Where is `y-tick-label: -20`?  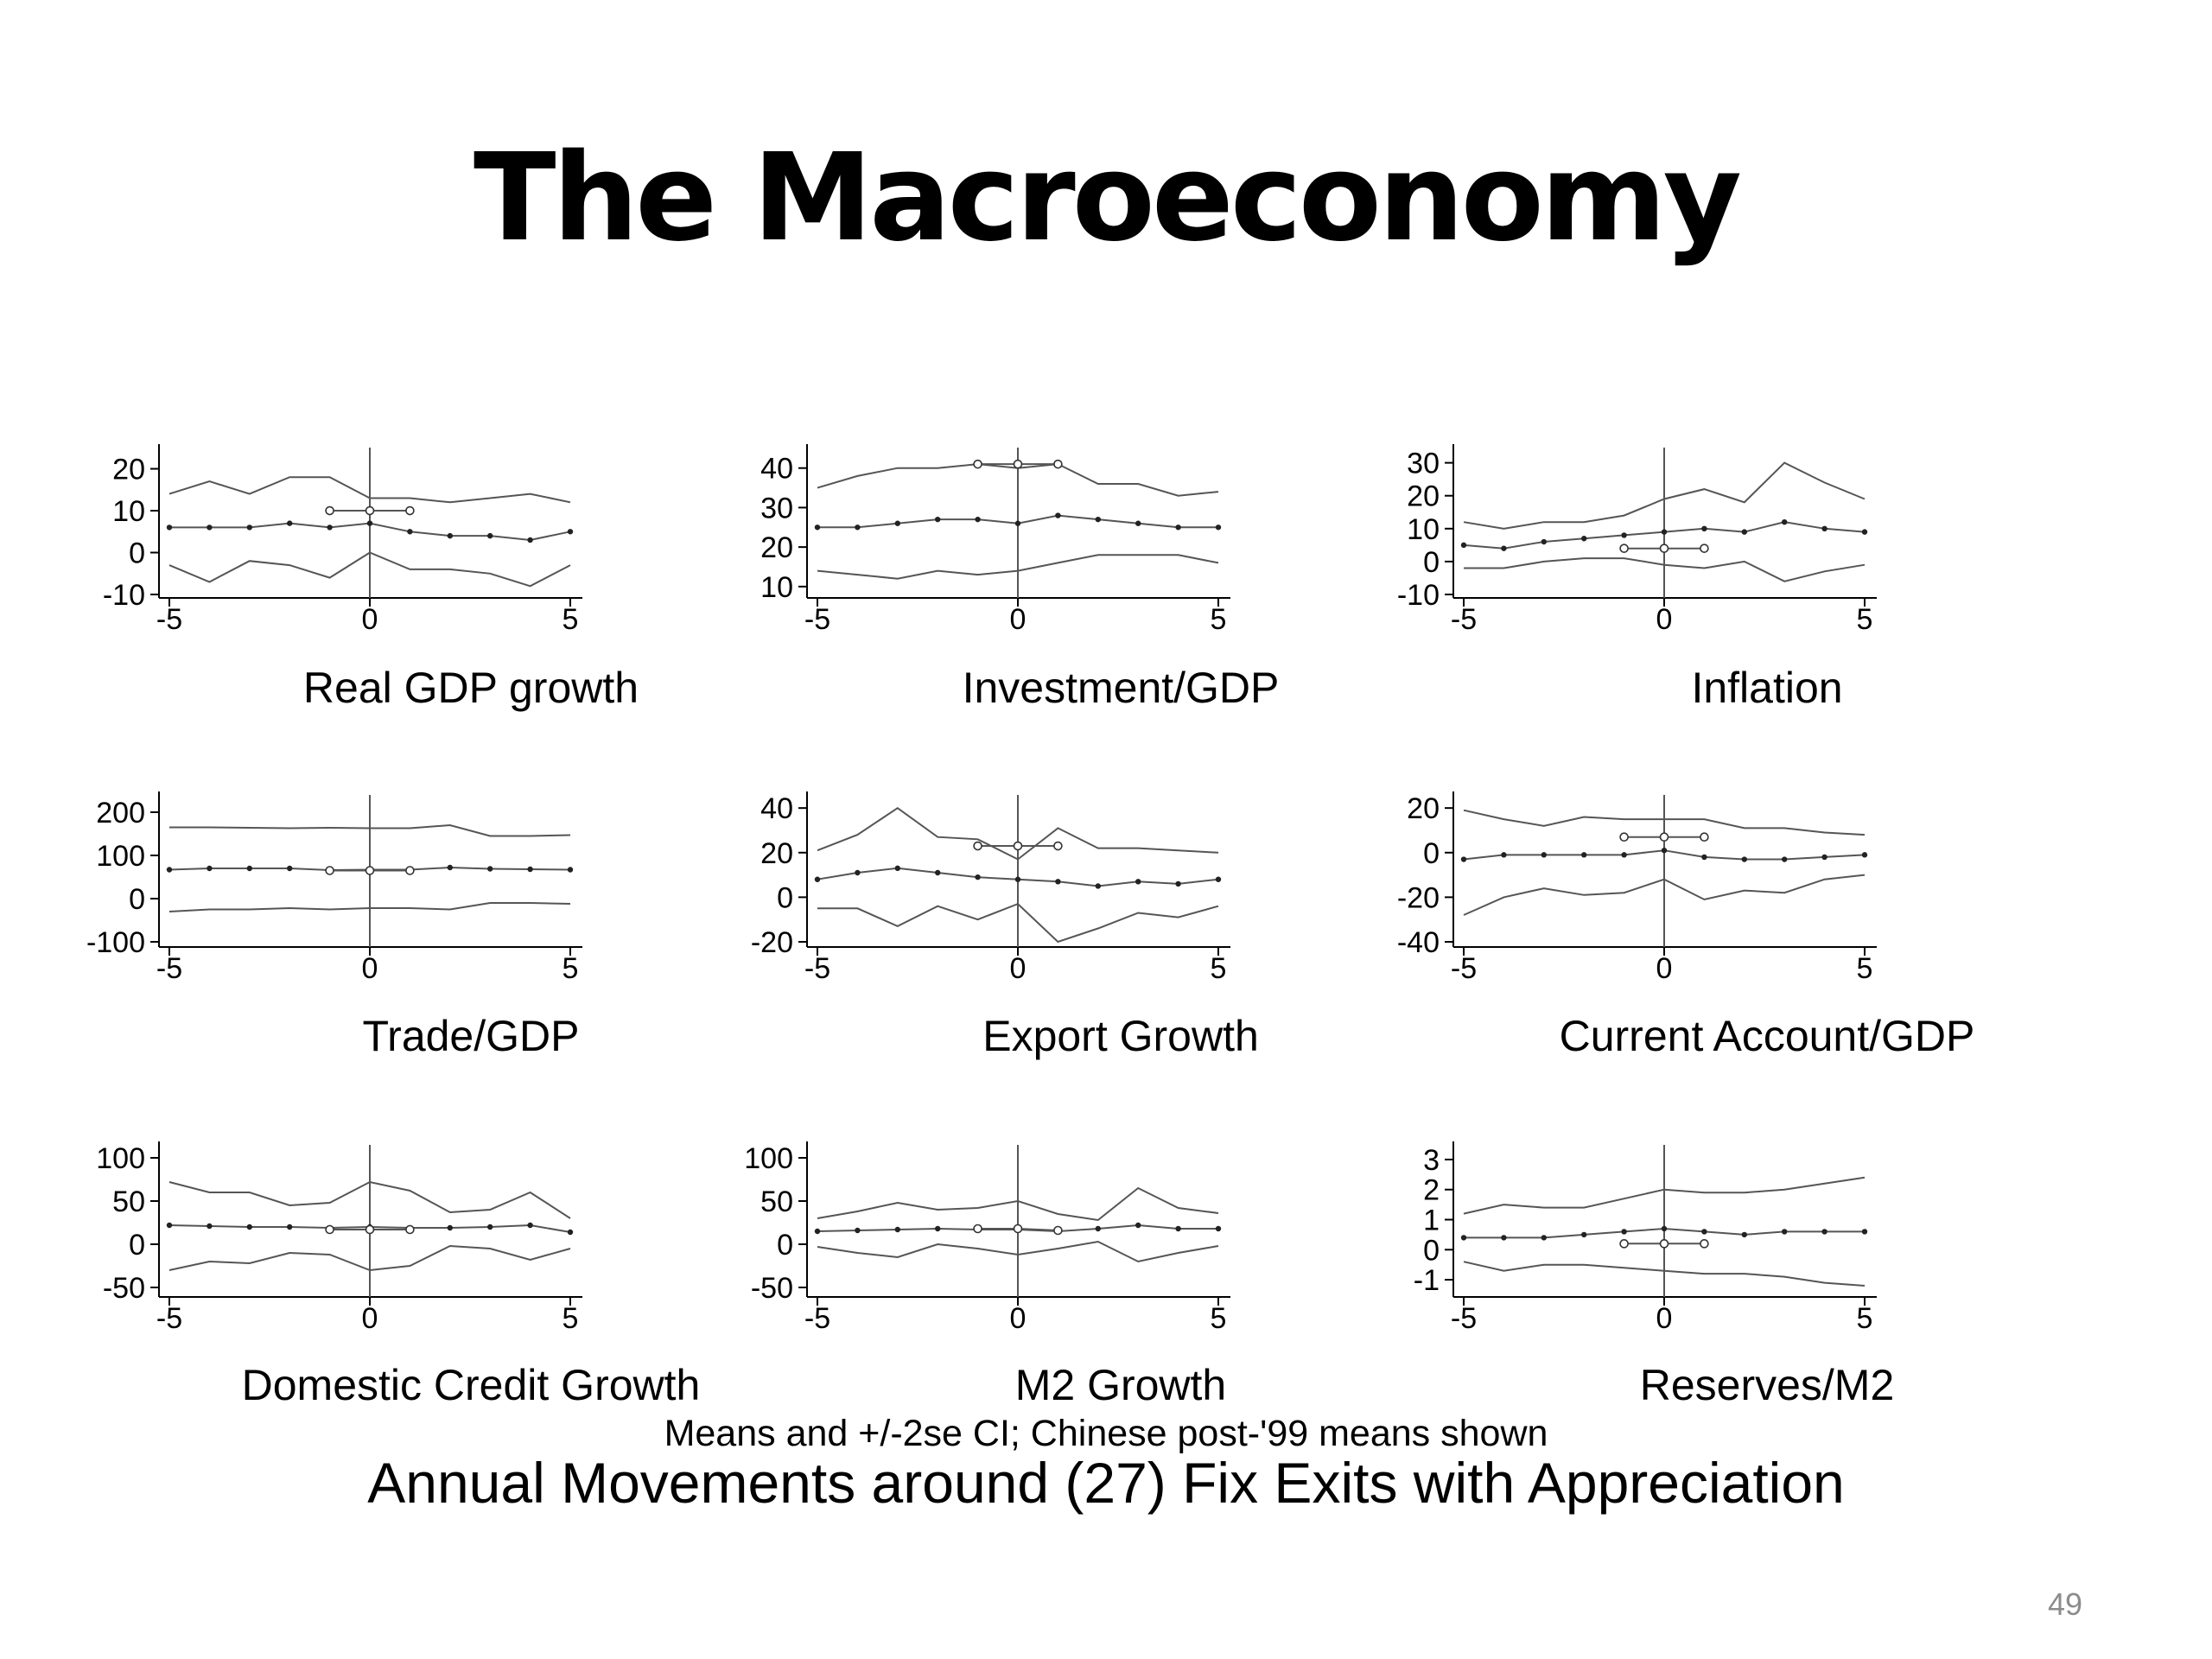 y-tick-label: -20 is located at coordinates (1418, 897).